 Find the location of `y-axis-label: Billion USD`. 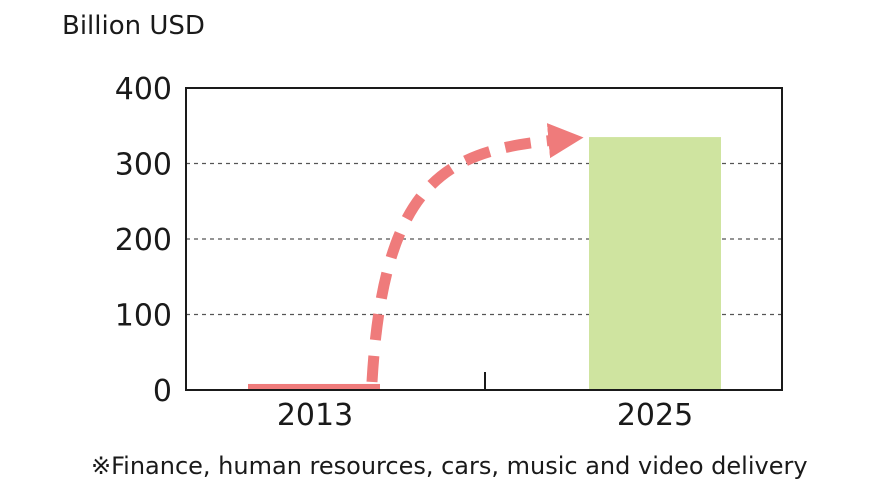

y-axis-label: Billion USD is located at coordinates (133, 26).